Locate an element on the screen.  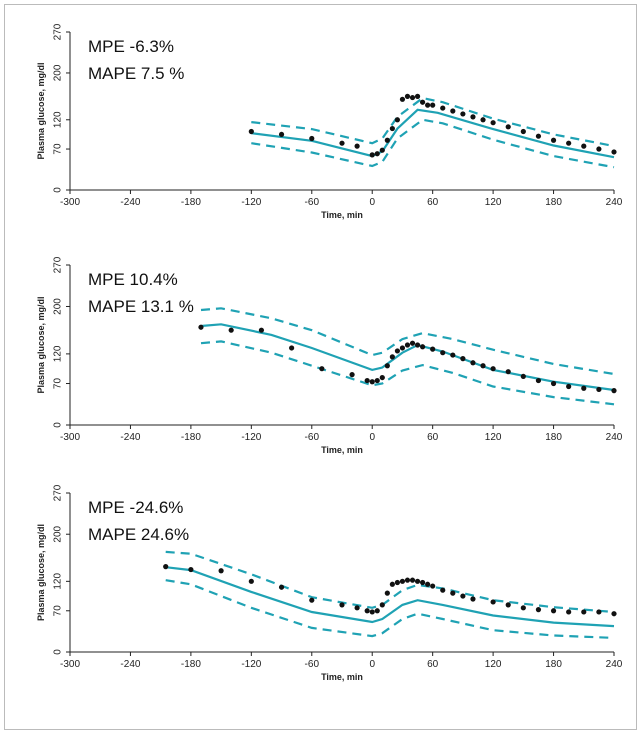
x-tick-label: -300 is located at coordinates (70, 437).